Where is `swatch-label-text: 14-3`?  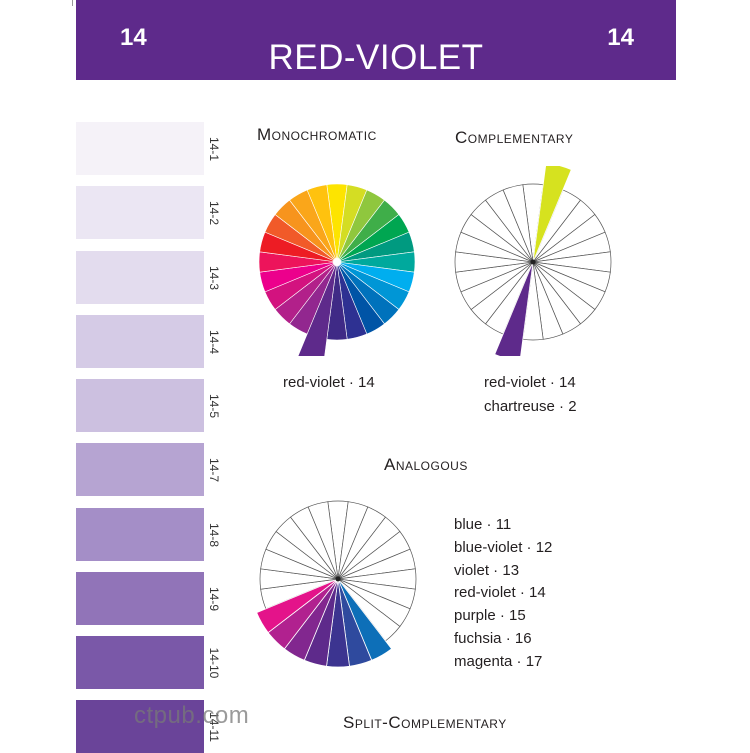
swatch-label-text: 14-3 is located at coordinates (214, 277).